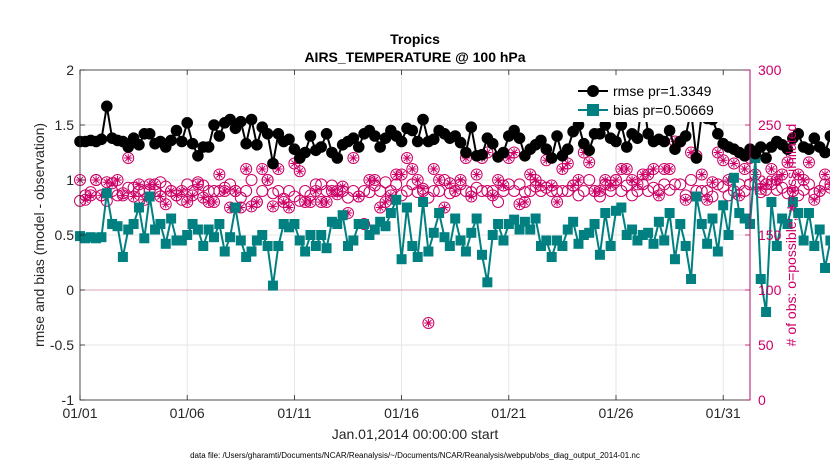 Image resolution: width=830 pixels, height=470 pixels. I want to click on legend-bias-marker, so click(593, 110).